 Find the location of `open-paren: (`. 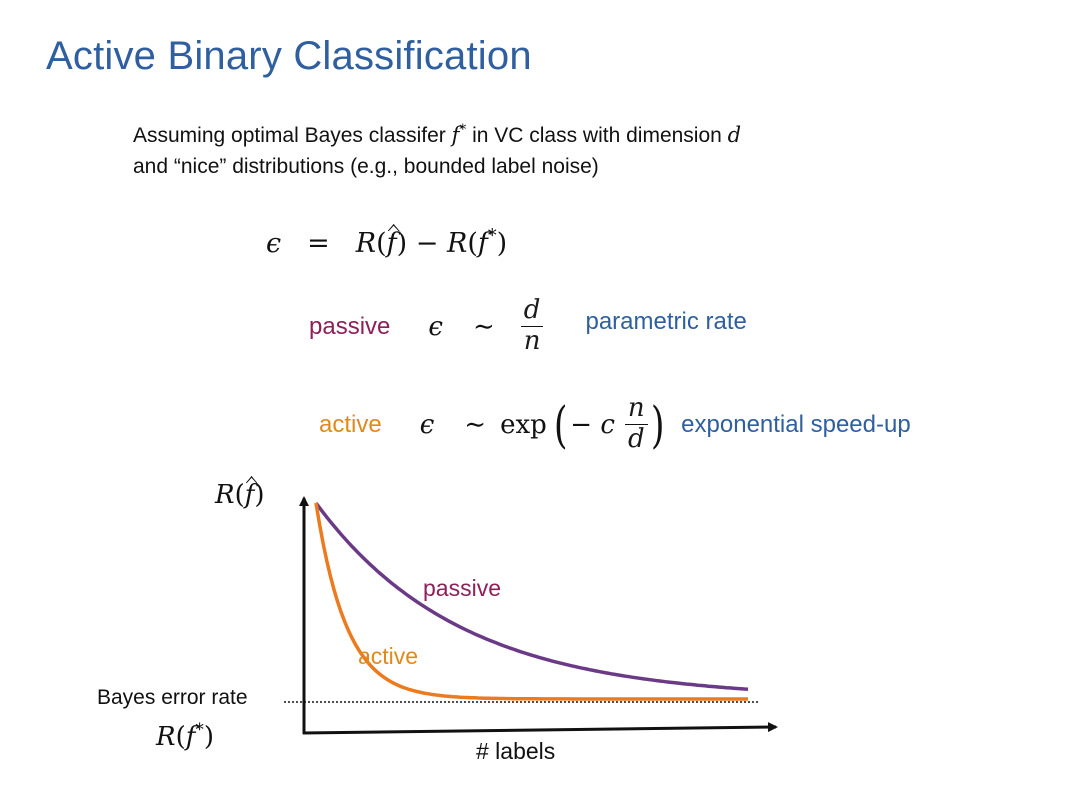

open-paren: ( is located at coordinates (560, 424).